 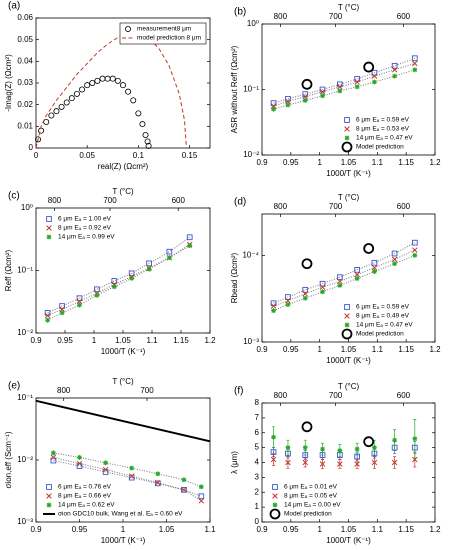 I want to click on x2-axis-label: T (°C), so click(x=349, y=197).